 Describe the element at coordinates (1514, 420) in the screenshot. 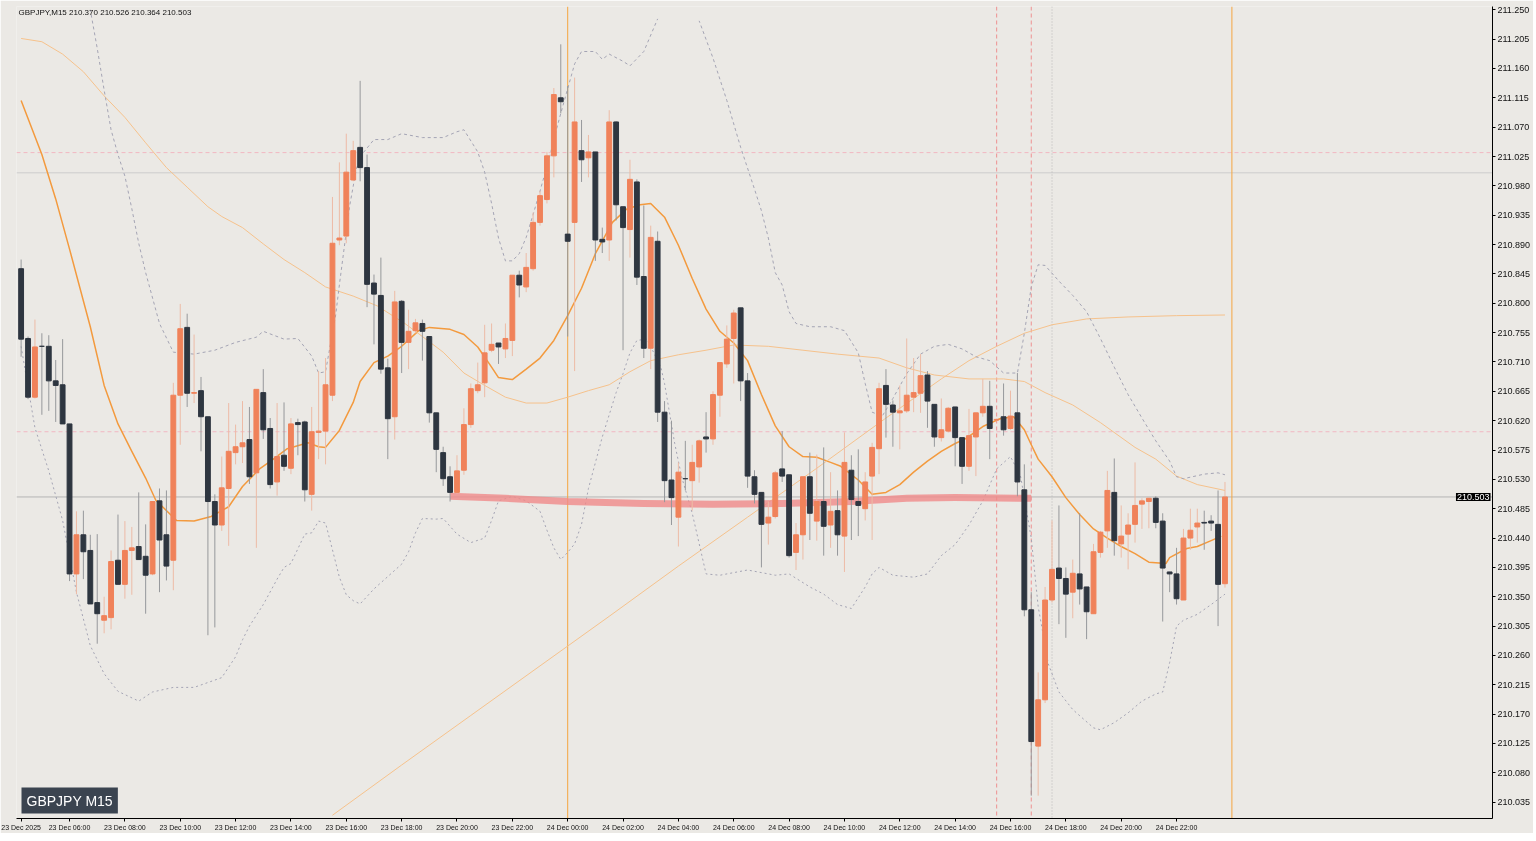

I see `y-tick-label: 210.620` at that location.